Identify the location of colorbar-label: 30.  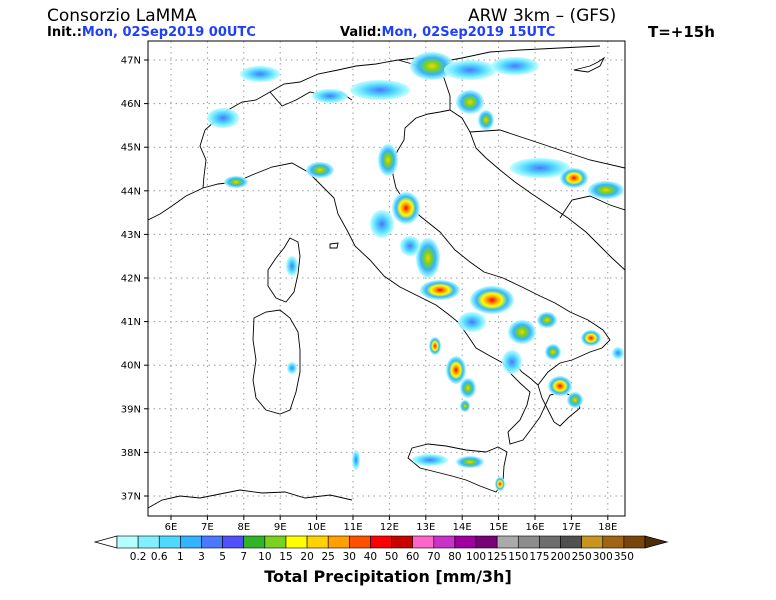
(349, 557).